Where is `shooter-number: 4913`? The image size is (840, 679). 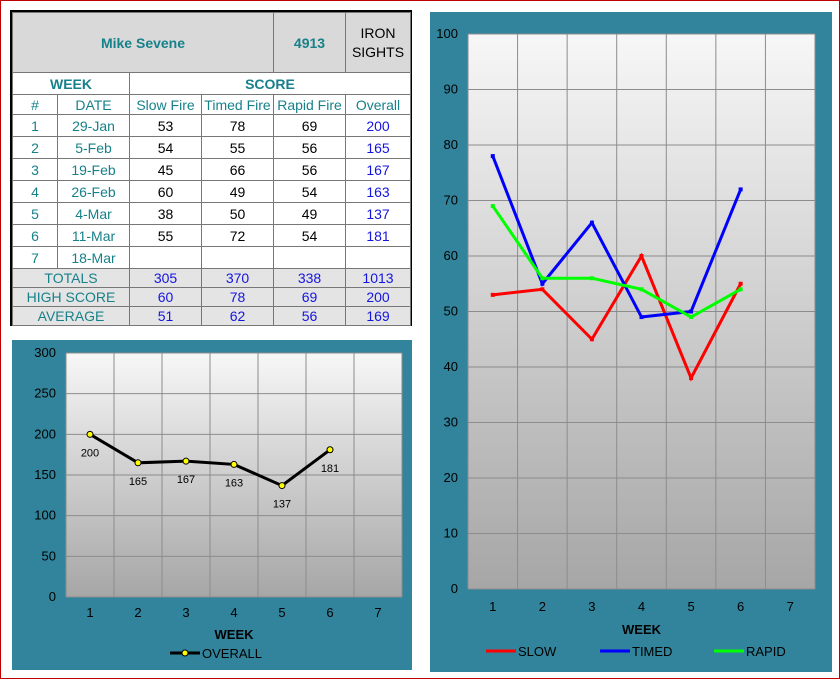 shooter-number: 4913 is located at coordinates (309, 42).